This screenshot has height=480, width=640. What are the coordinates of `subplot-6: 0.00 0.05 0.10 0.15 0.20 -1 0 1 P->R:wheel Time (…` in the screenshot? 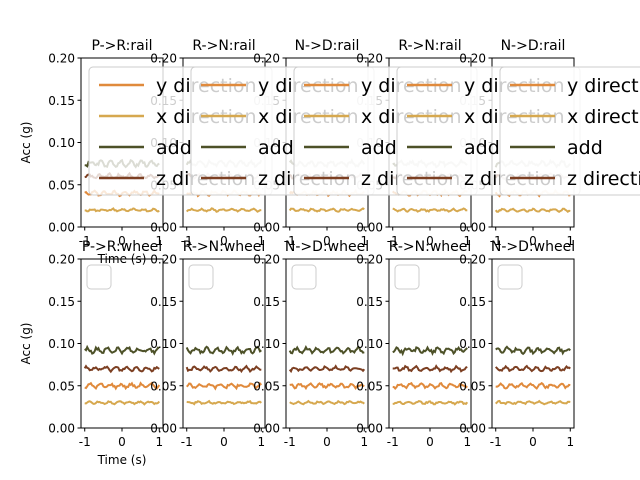 It's located at (91, 353).